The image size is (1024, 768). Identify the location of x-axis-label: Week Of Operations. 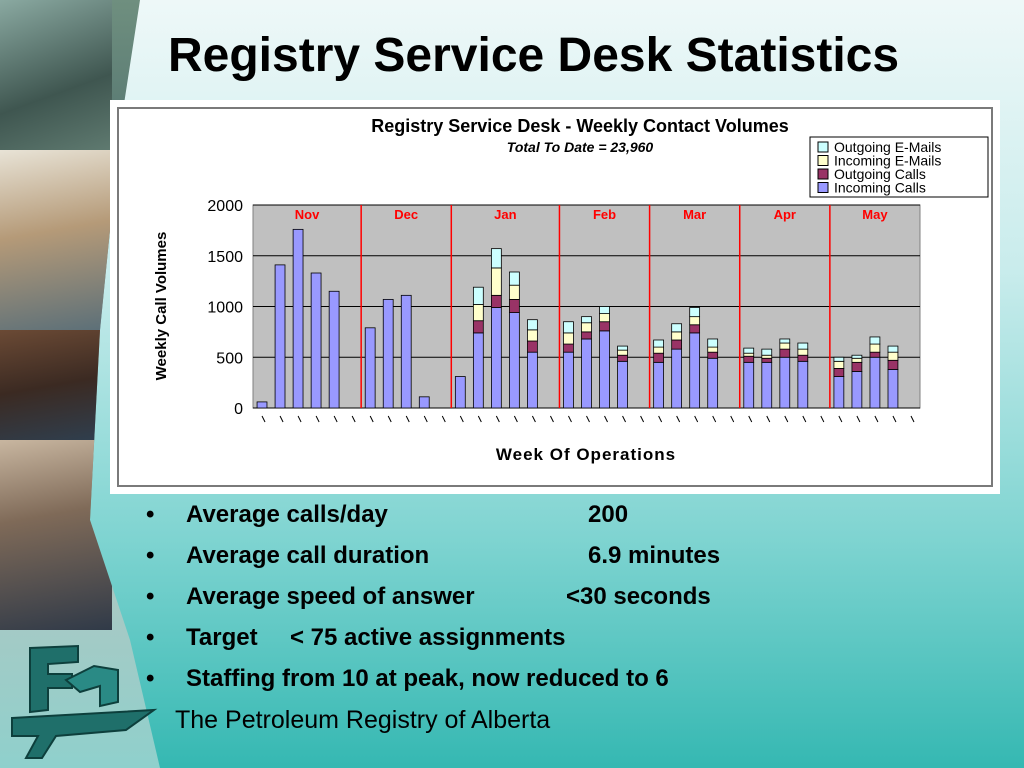
(586, 454).